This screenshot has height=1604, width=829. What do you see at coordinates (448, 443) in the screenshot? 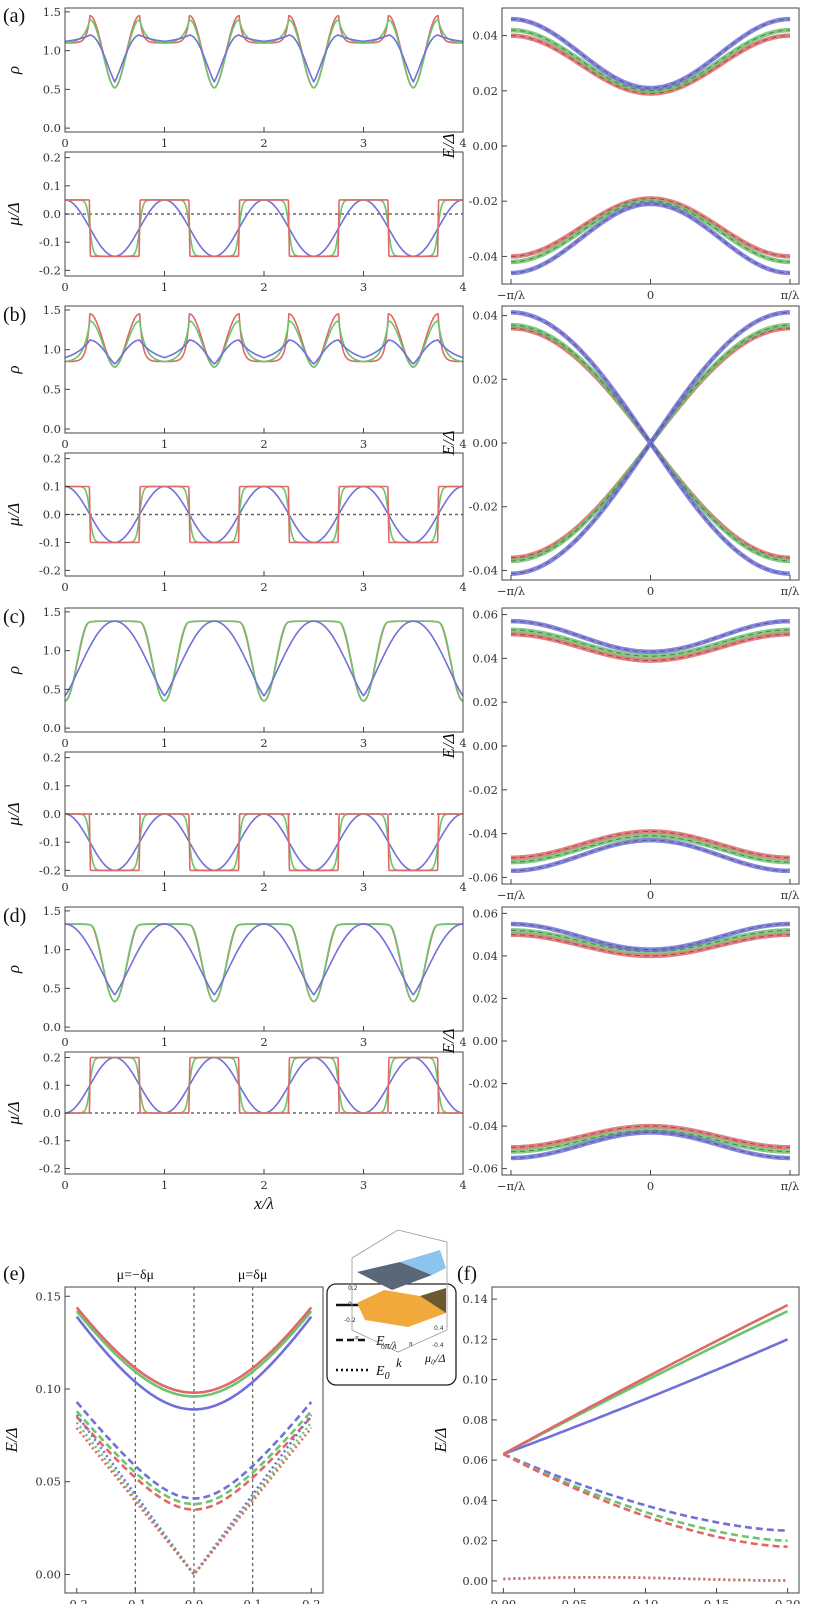
I see `b_E-ylabel: E/Δ` at bounding box center [448, 443].